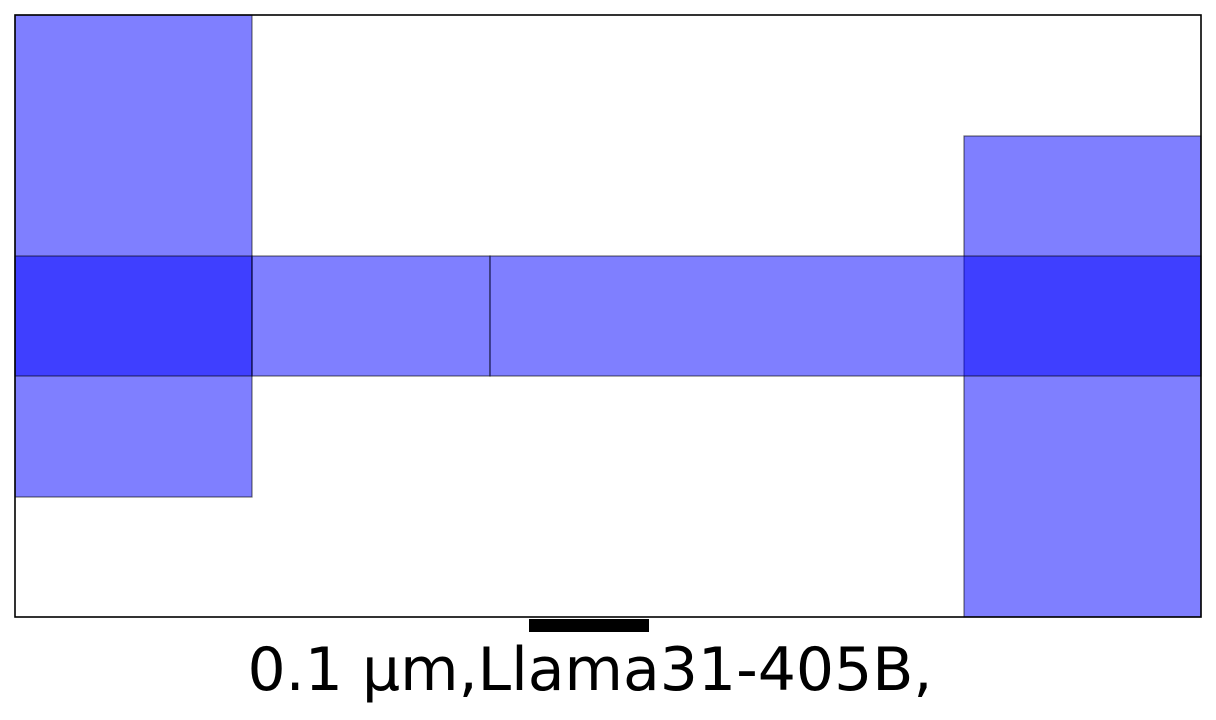  What do you see at coordinates (845, 316) in the screenshot?
I see `horizontal-bar-right` at bounding box center [845, 316].